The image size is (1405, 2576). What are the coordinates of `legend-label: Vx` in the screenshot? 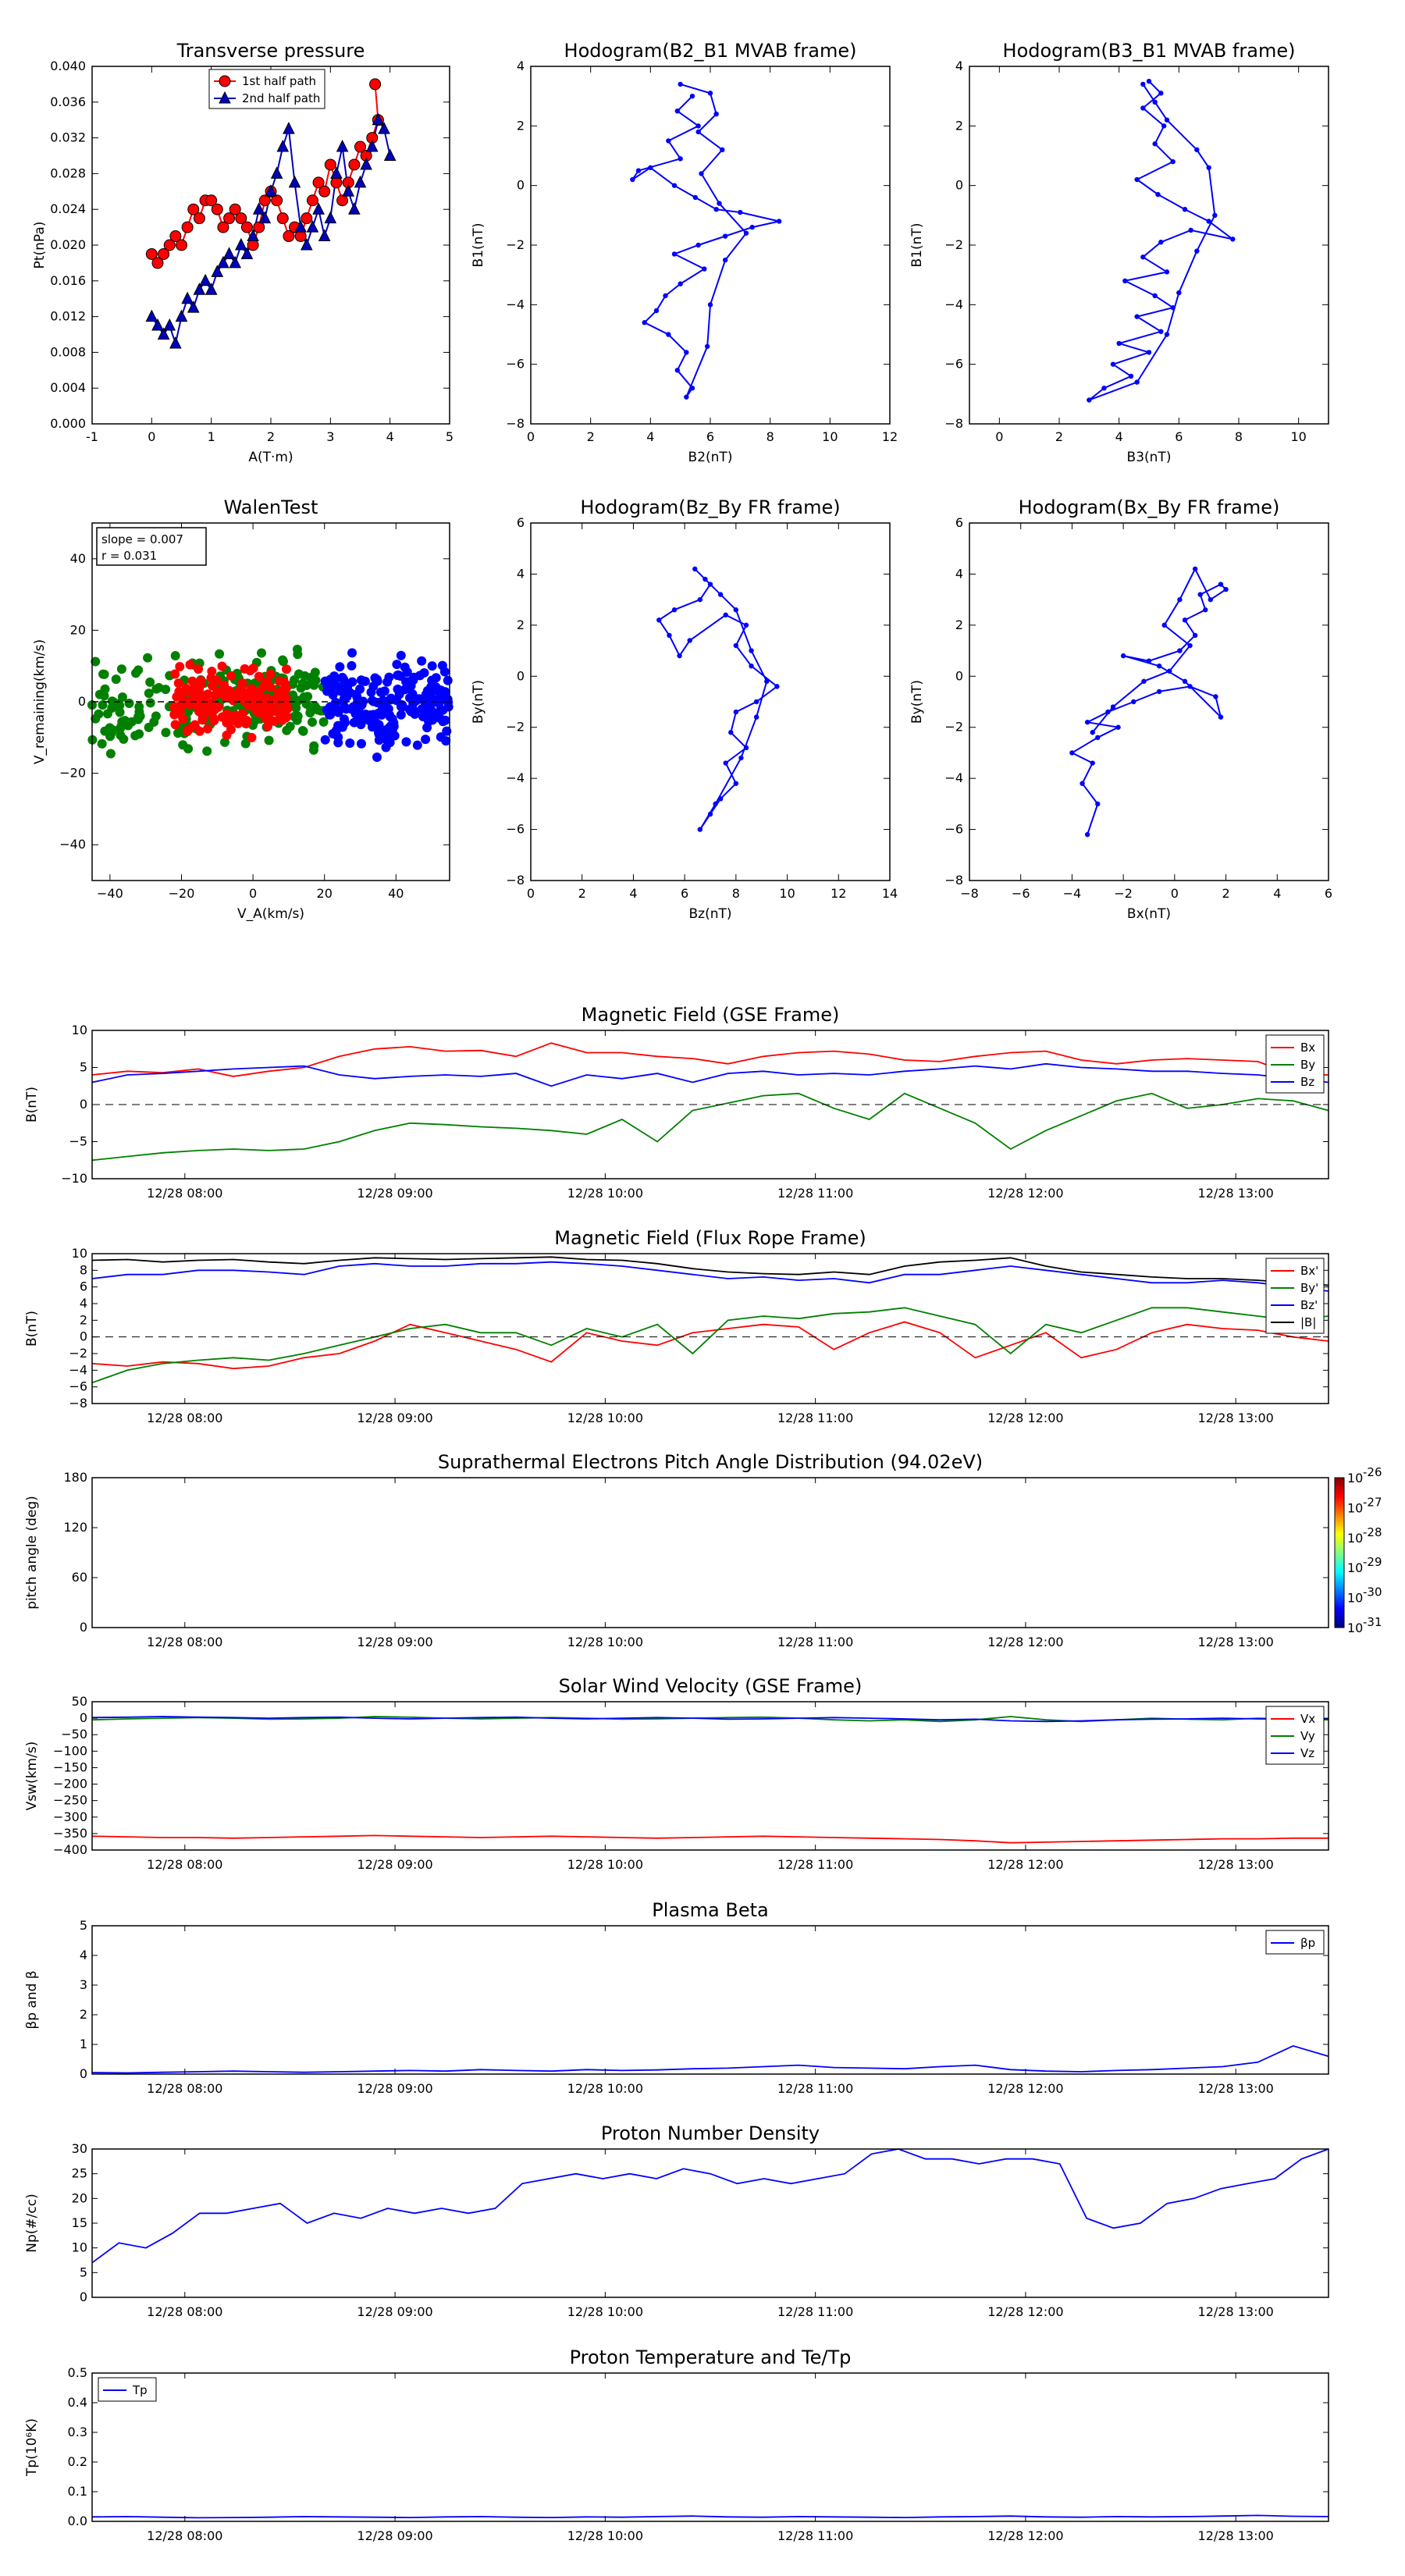 It's located at (1307, 1719).